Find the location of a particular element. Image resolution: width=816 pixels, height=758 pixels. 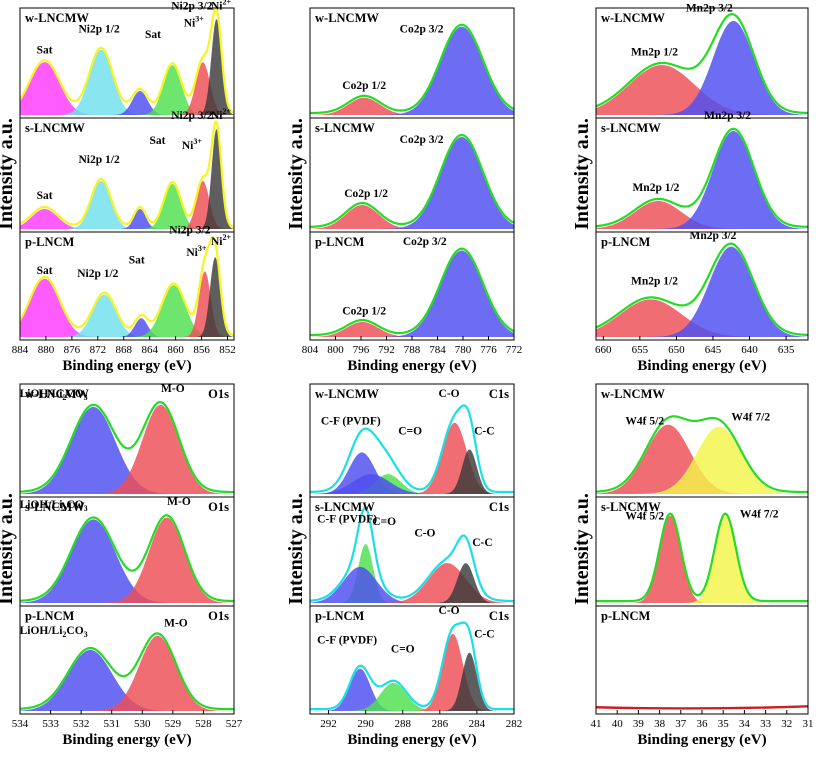

peak-label: C=O is located at coordinates (384, 522).